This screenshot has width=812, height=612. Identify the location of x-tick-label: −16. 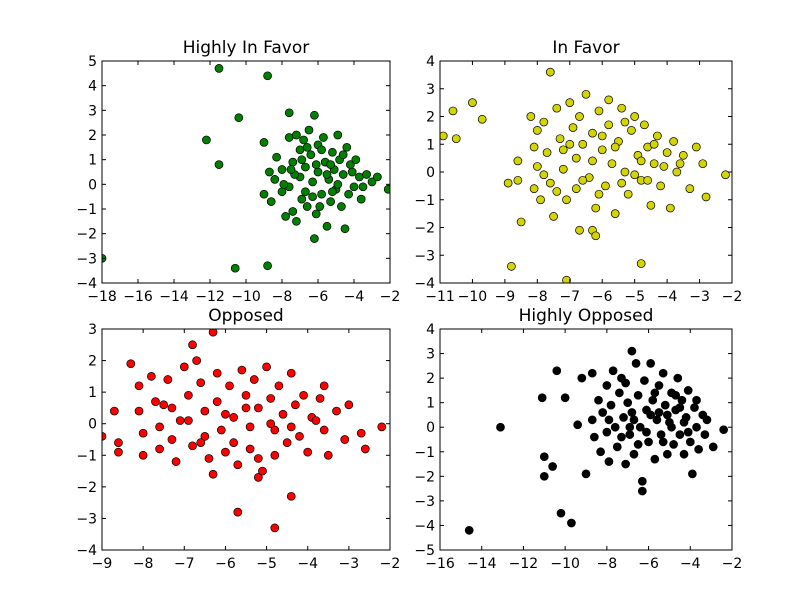
(138, 297).